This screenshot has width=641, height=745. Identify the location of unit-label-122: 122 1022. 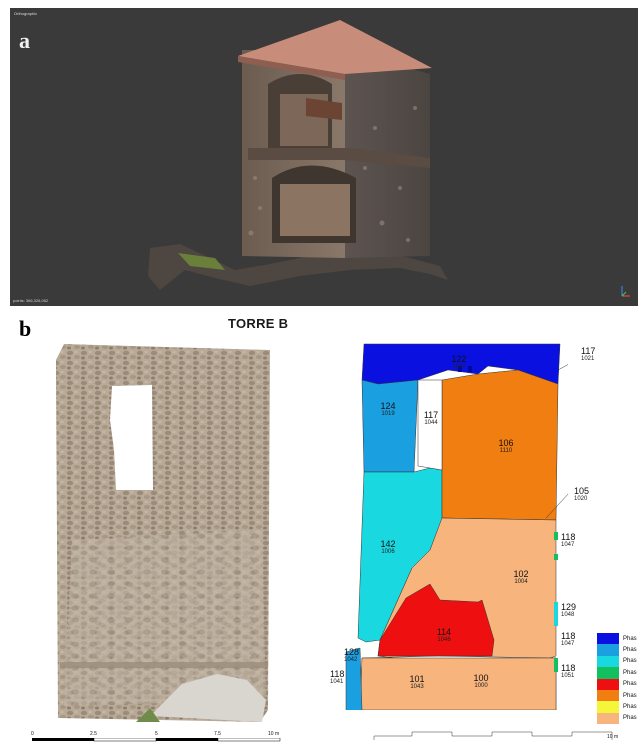
(459, 362).